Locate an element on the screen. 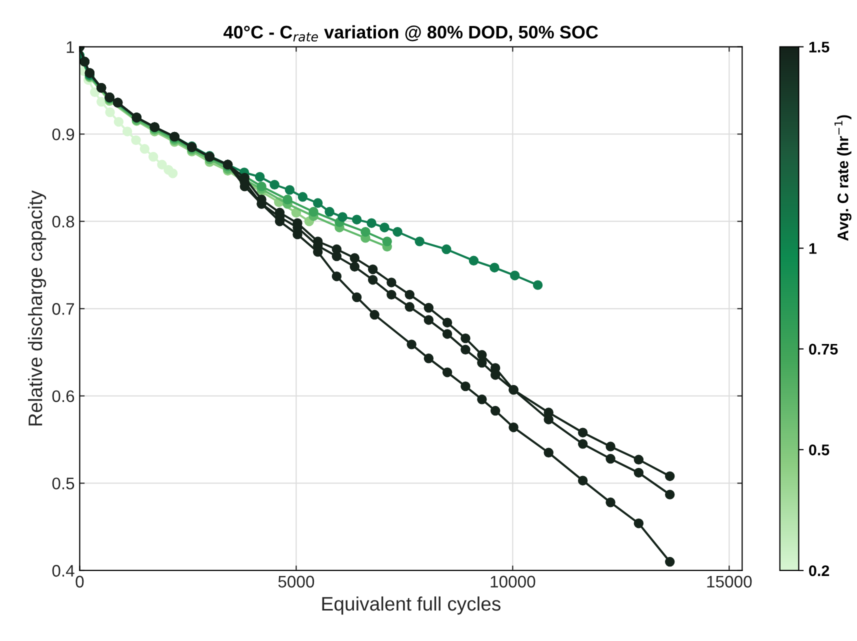 This screenshot has height=641, width=857. color-bar-label: 1 is located at coordinates (813, 248).